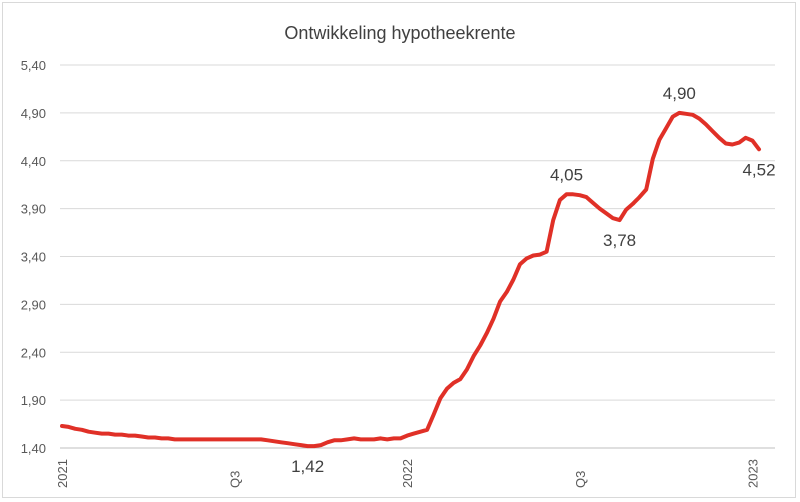  Describe the element at coordinates (307, 466) in the screenshot. I see `data-label: 1,42` at that location.